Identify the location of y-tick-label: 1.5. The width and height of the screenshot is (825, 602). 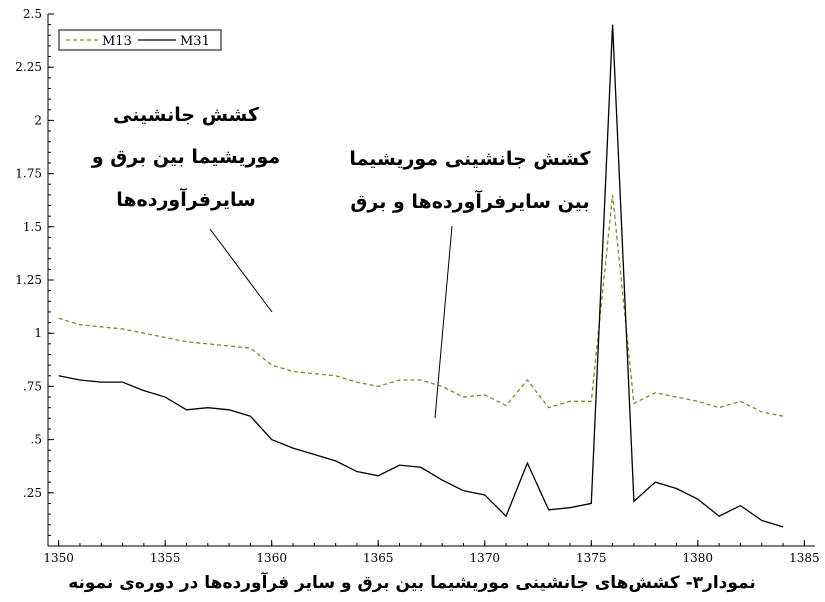
(32, 227).